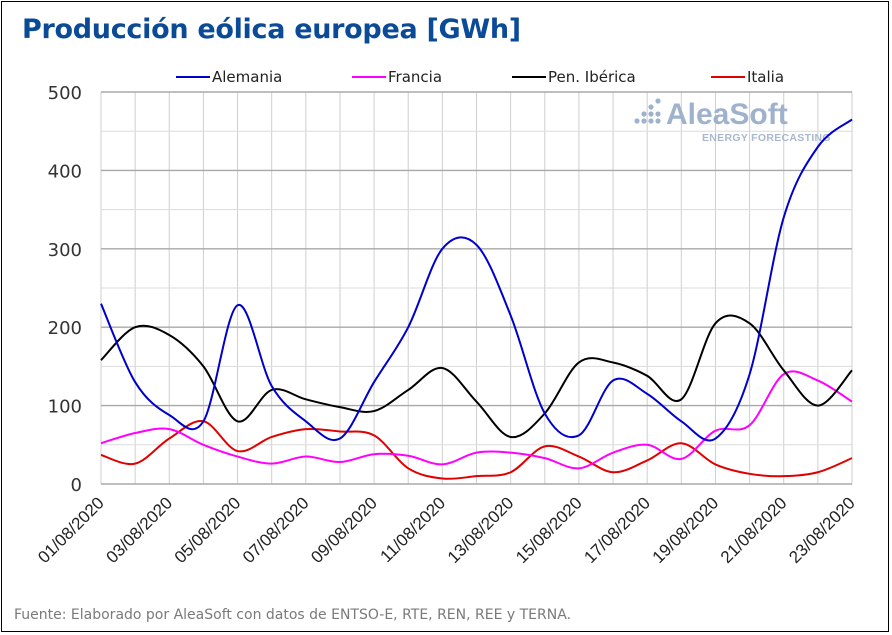  I want to click on x-tick-label: 01/08/2020, so click(71, 530).